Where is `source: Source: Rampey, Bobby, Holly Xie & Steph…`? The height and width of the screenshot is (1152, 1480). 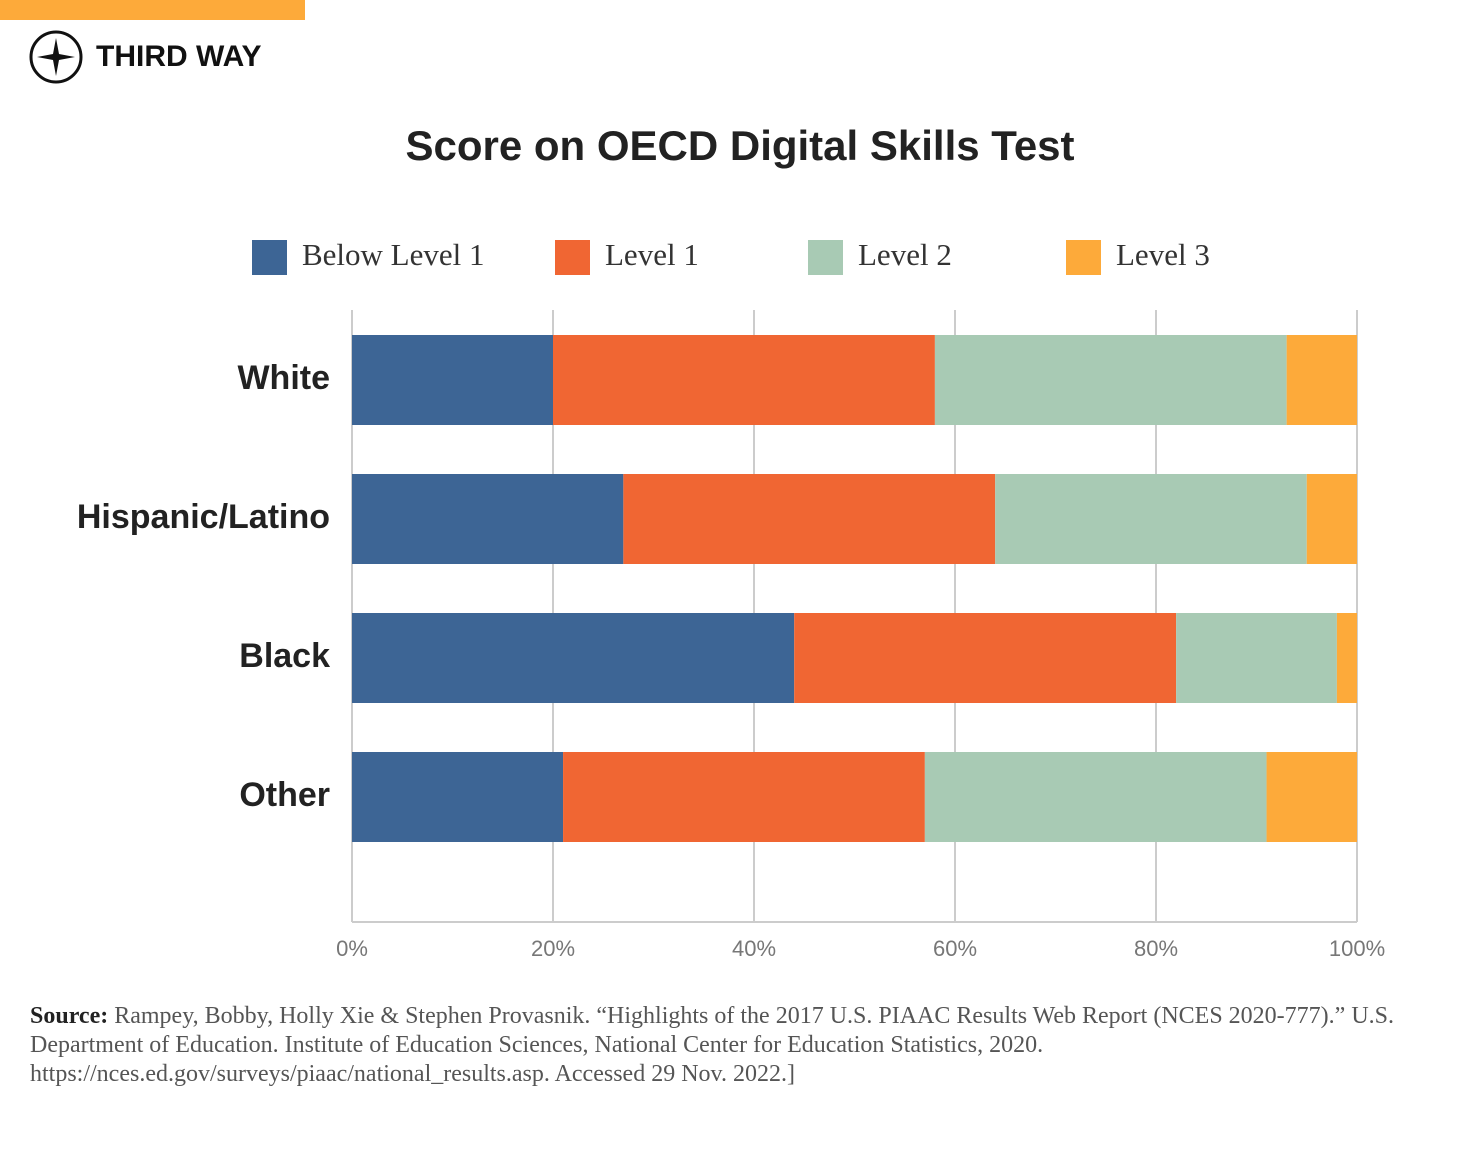 source: Source: Rampey, Bobby, Holly Xie & Steph… is located at coordinates (730, 1045).